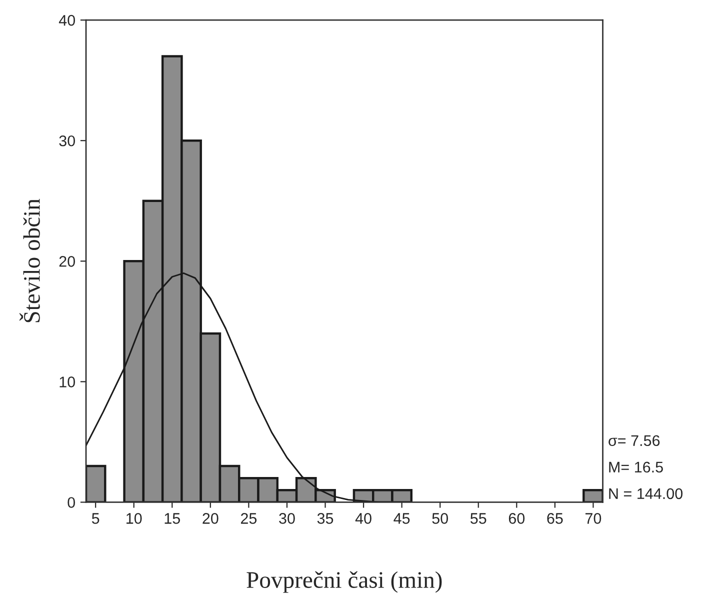  I want to click on x-tick-label: 5, so click(96, 518).